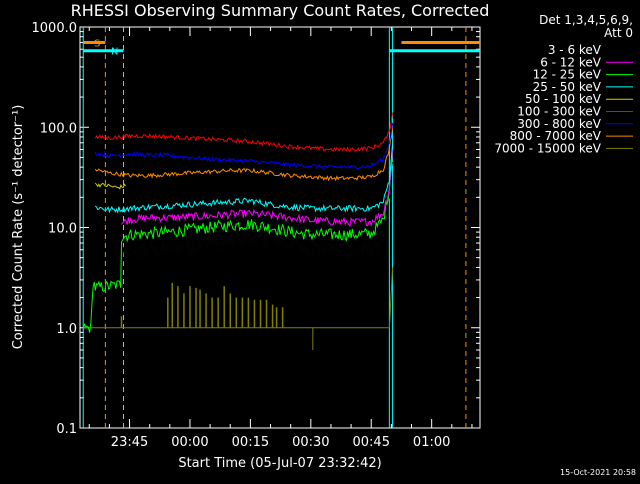 This screenshot has height=484, width=640. Describe the element at coordinates (58, 128) in the screenshot. I see `y-tick-label: 100.0` at that location.